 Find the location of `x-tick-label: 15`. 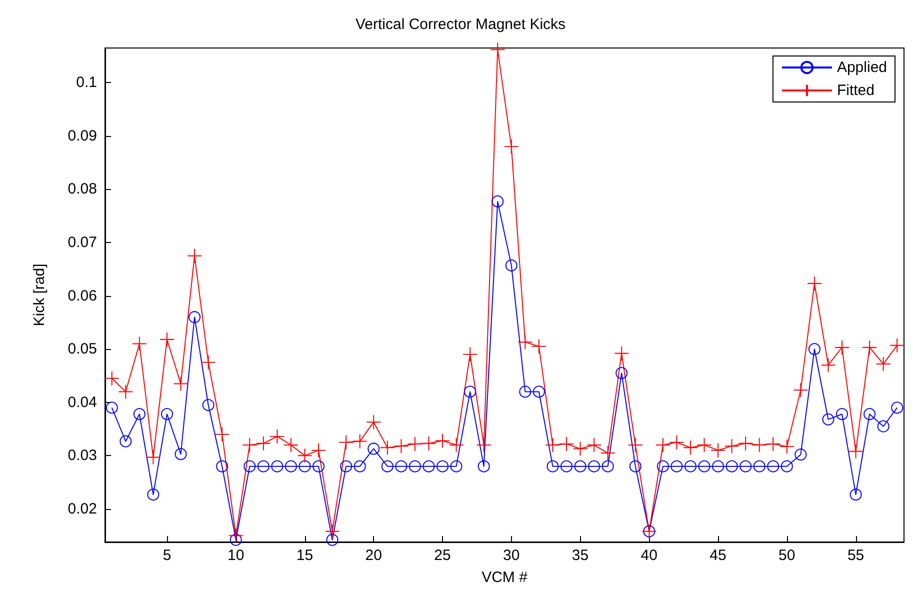

x-tick-label: 15 is located at coordinates (305, 555).